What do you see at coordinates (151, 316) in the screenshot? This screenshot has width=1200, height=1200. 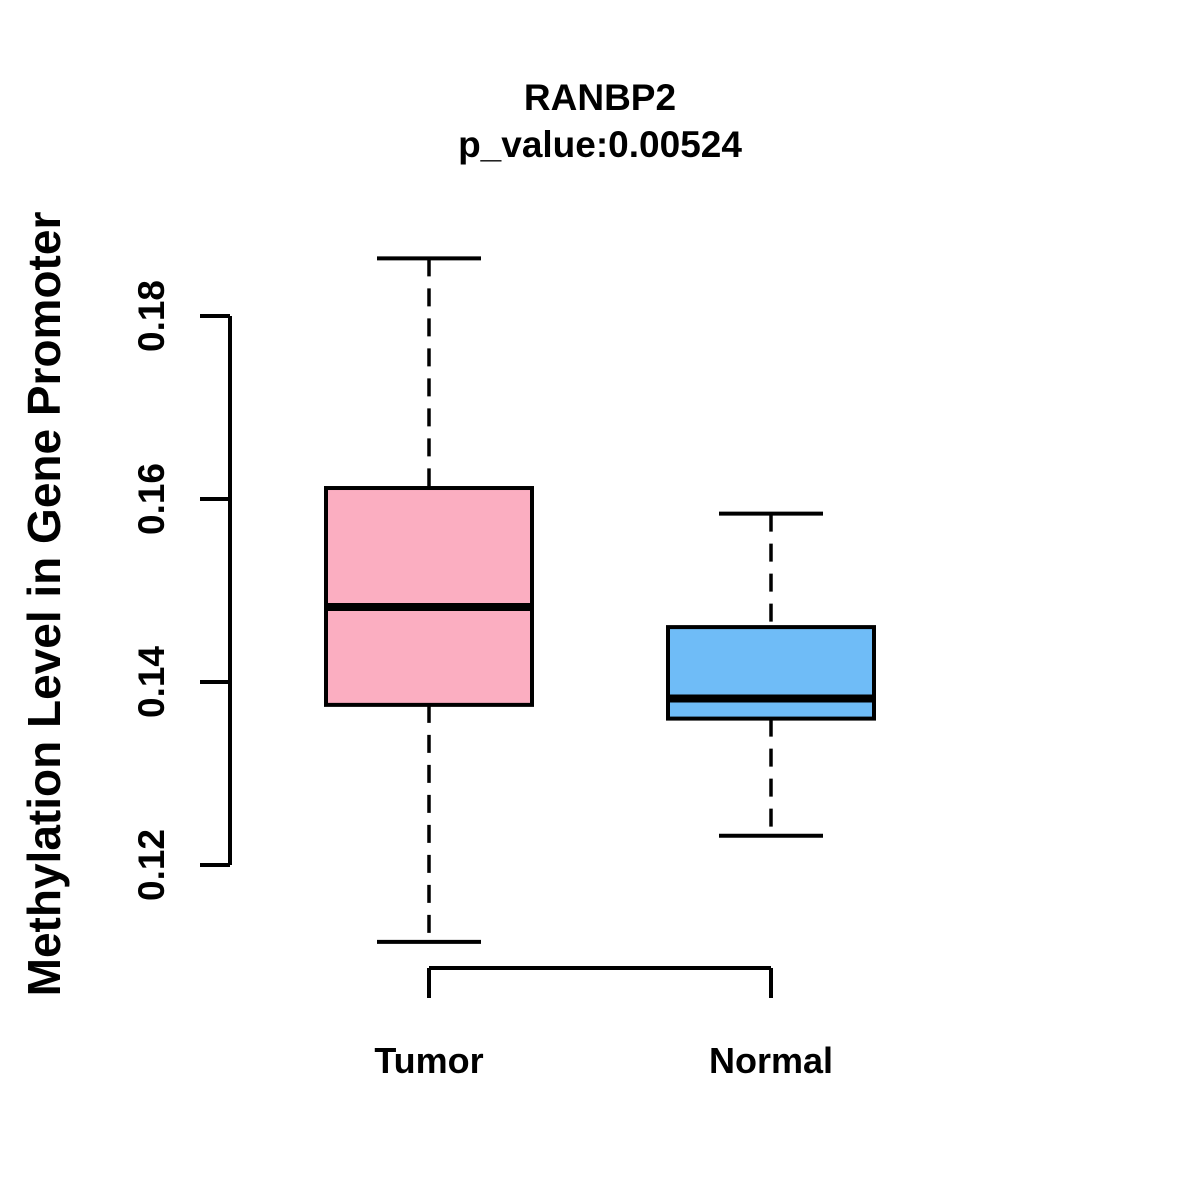 I see `y-tick-label: 0.18` at bounding box center [151, 316].